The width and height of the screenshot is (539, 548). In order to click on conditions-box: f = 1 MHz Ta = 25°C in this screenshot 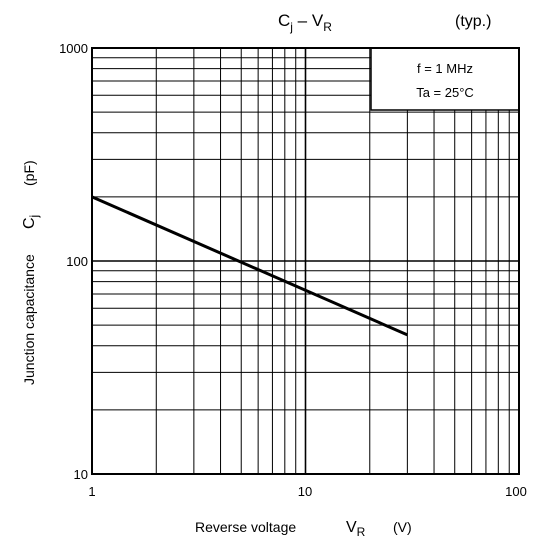, I will do `click(445, 79)`.